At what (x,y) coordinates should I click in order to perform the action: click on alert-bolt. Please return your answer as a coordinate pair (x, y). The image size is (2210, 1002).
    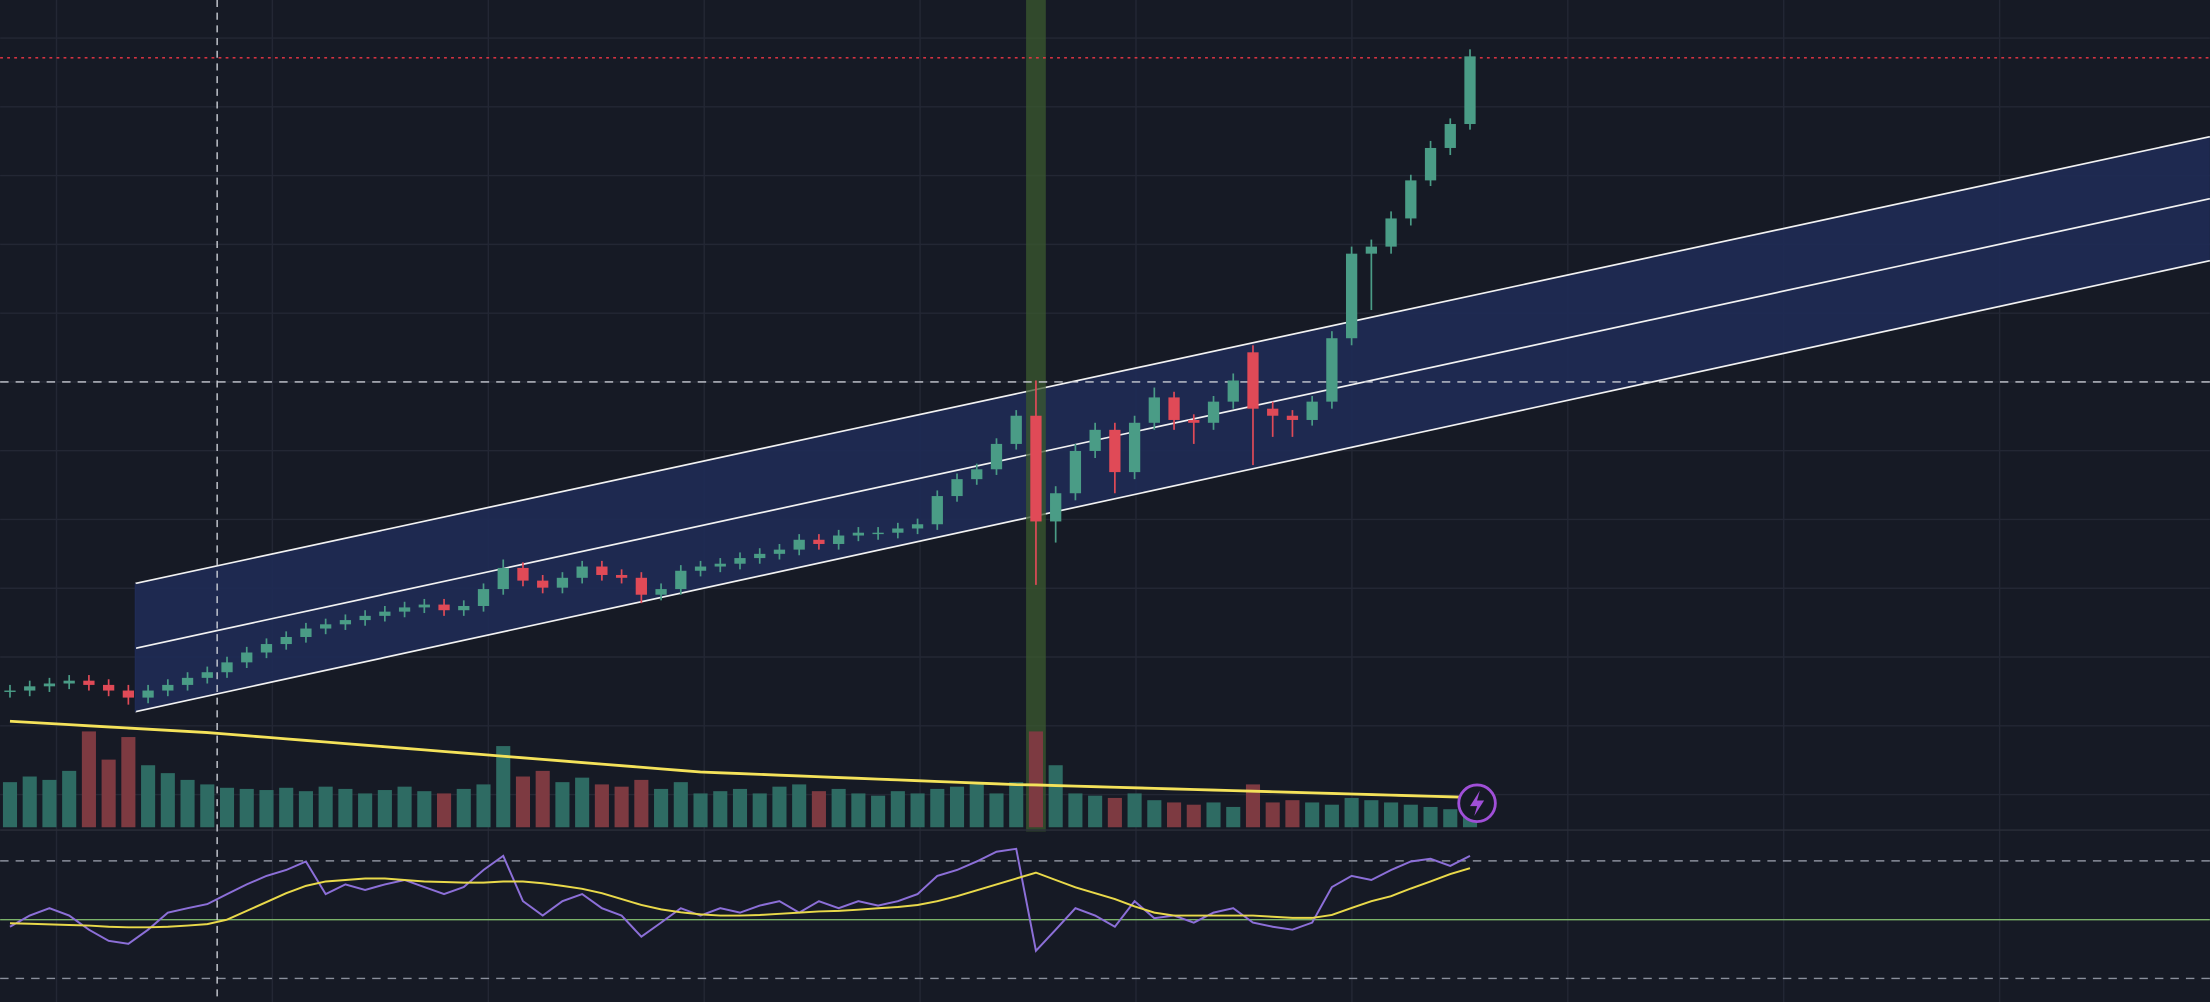
    Looking at the image, I should click on (1477, 803).